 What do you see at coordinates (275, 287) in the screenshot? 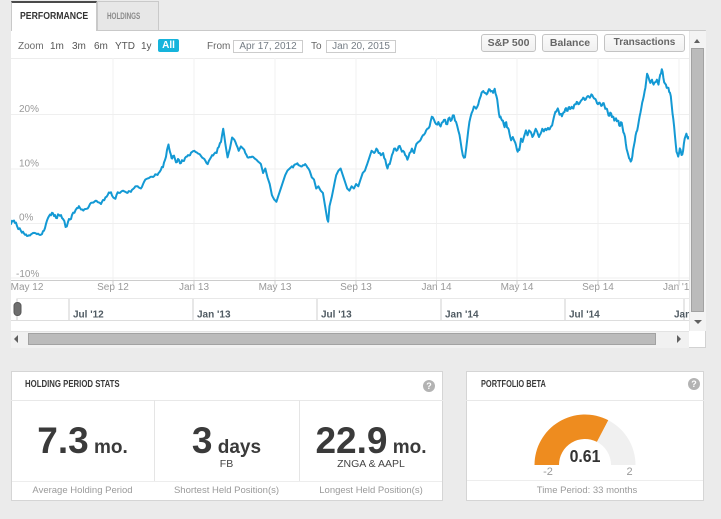
I see `svg-text: May 13` at bounding box center [275, 287].